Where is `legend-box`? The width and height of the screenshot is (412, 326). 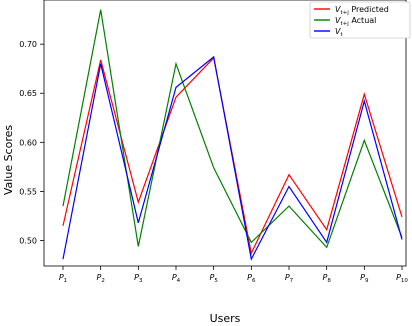 legend-box is located at coordinates (360, 20).